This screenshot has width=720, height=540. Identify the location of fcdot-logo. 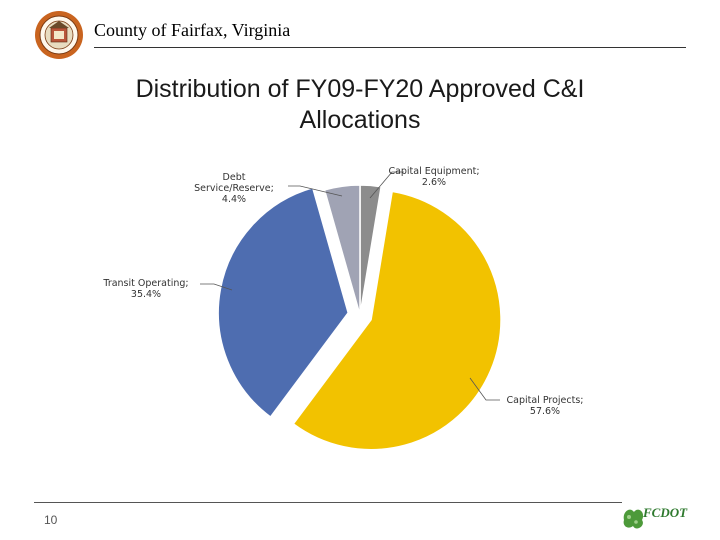
(633, 519).